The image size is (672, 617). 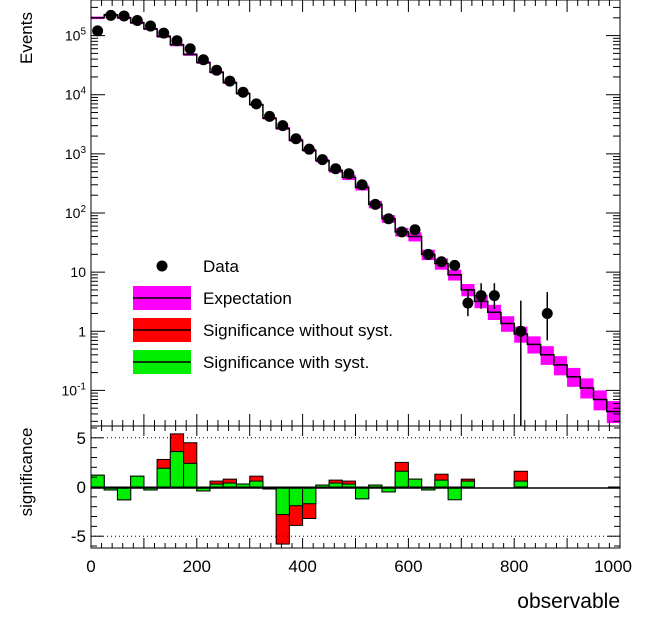 I want to click on significance-reference-lines, so click(x=355, y=487).